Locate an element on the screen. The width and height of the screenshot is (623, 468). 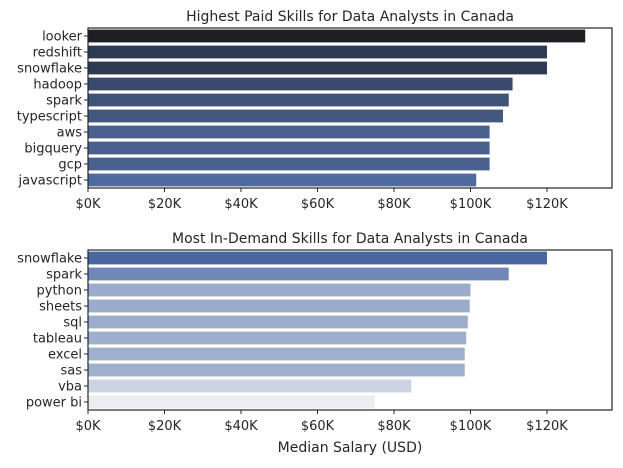
bar-excel is located at coordinates (276, 354).